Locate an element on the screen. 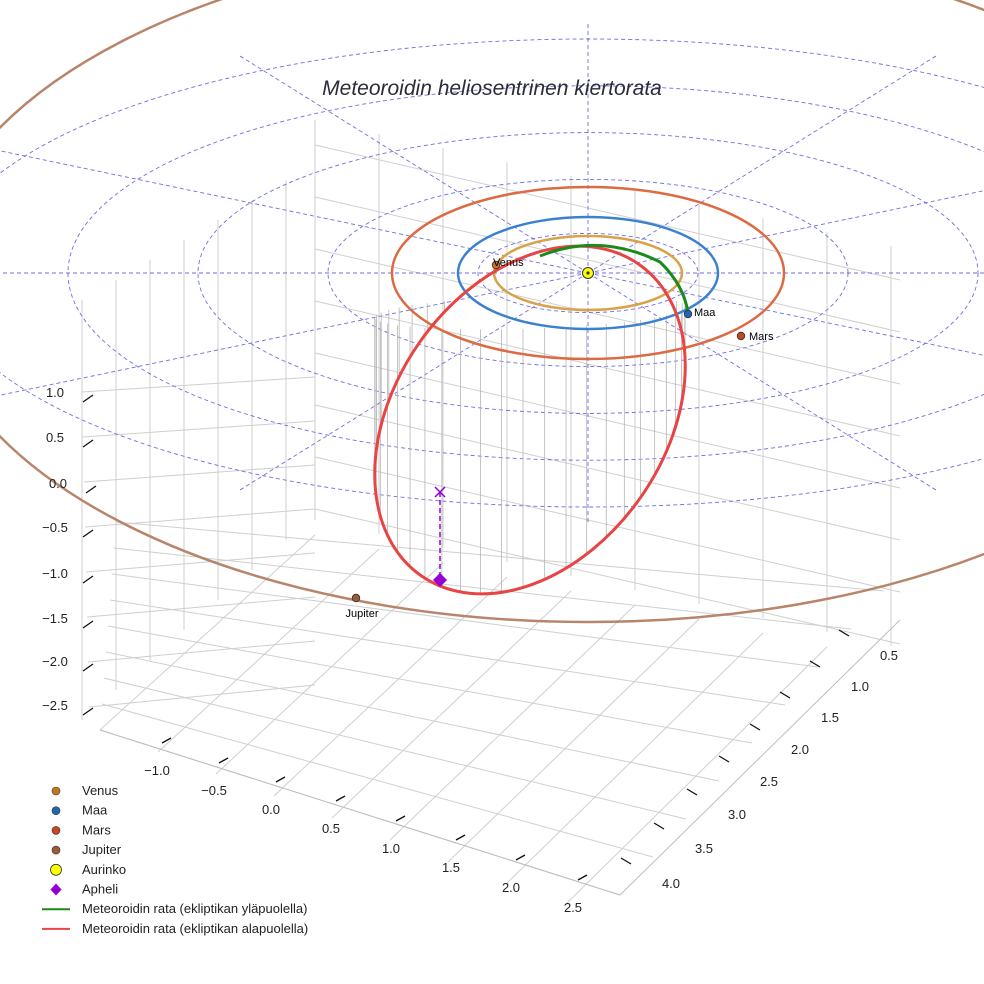  z-tick-label: −1.0 is located at coordinates (55, 573).